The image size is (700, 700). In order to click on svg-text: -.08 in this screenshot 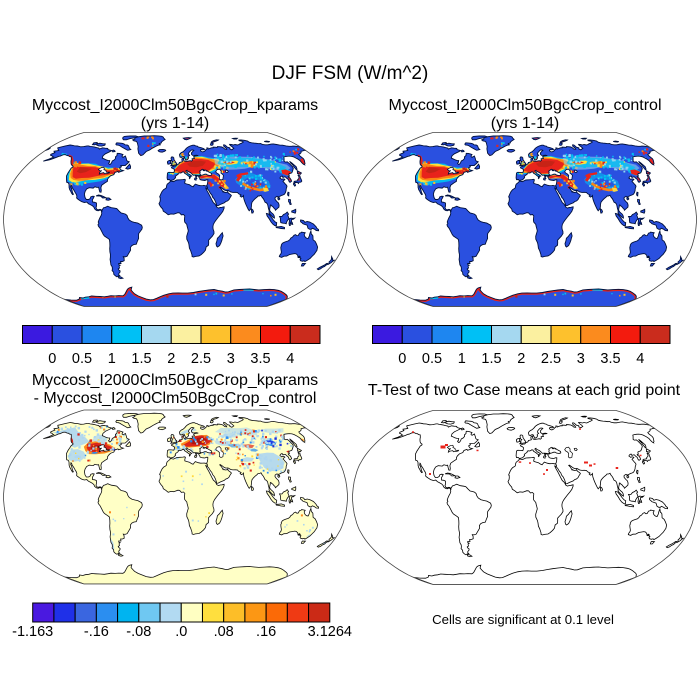, I will do `click(138, 632)`.